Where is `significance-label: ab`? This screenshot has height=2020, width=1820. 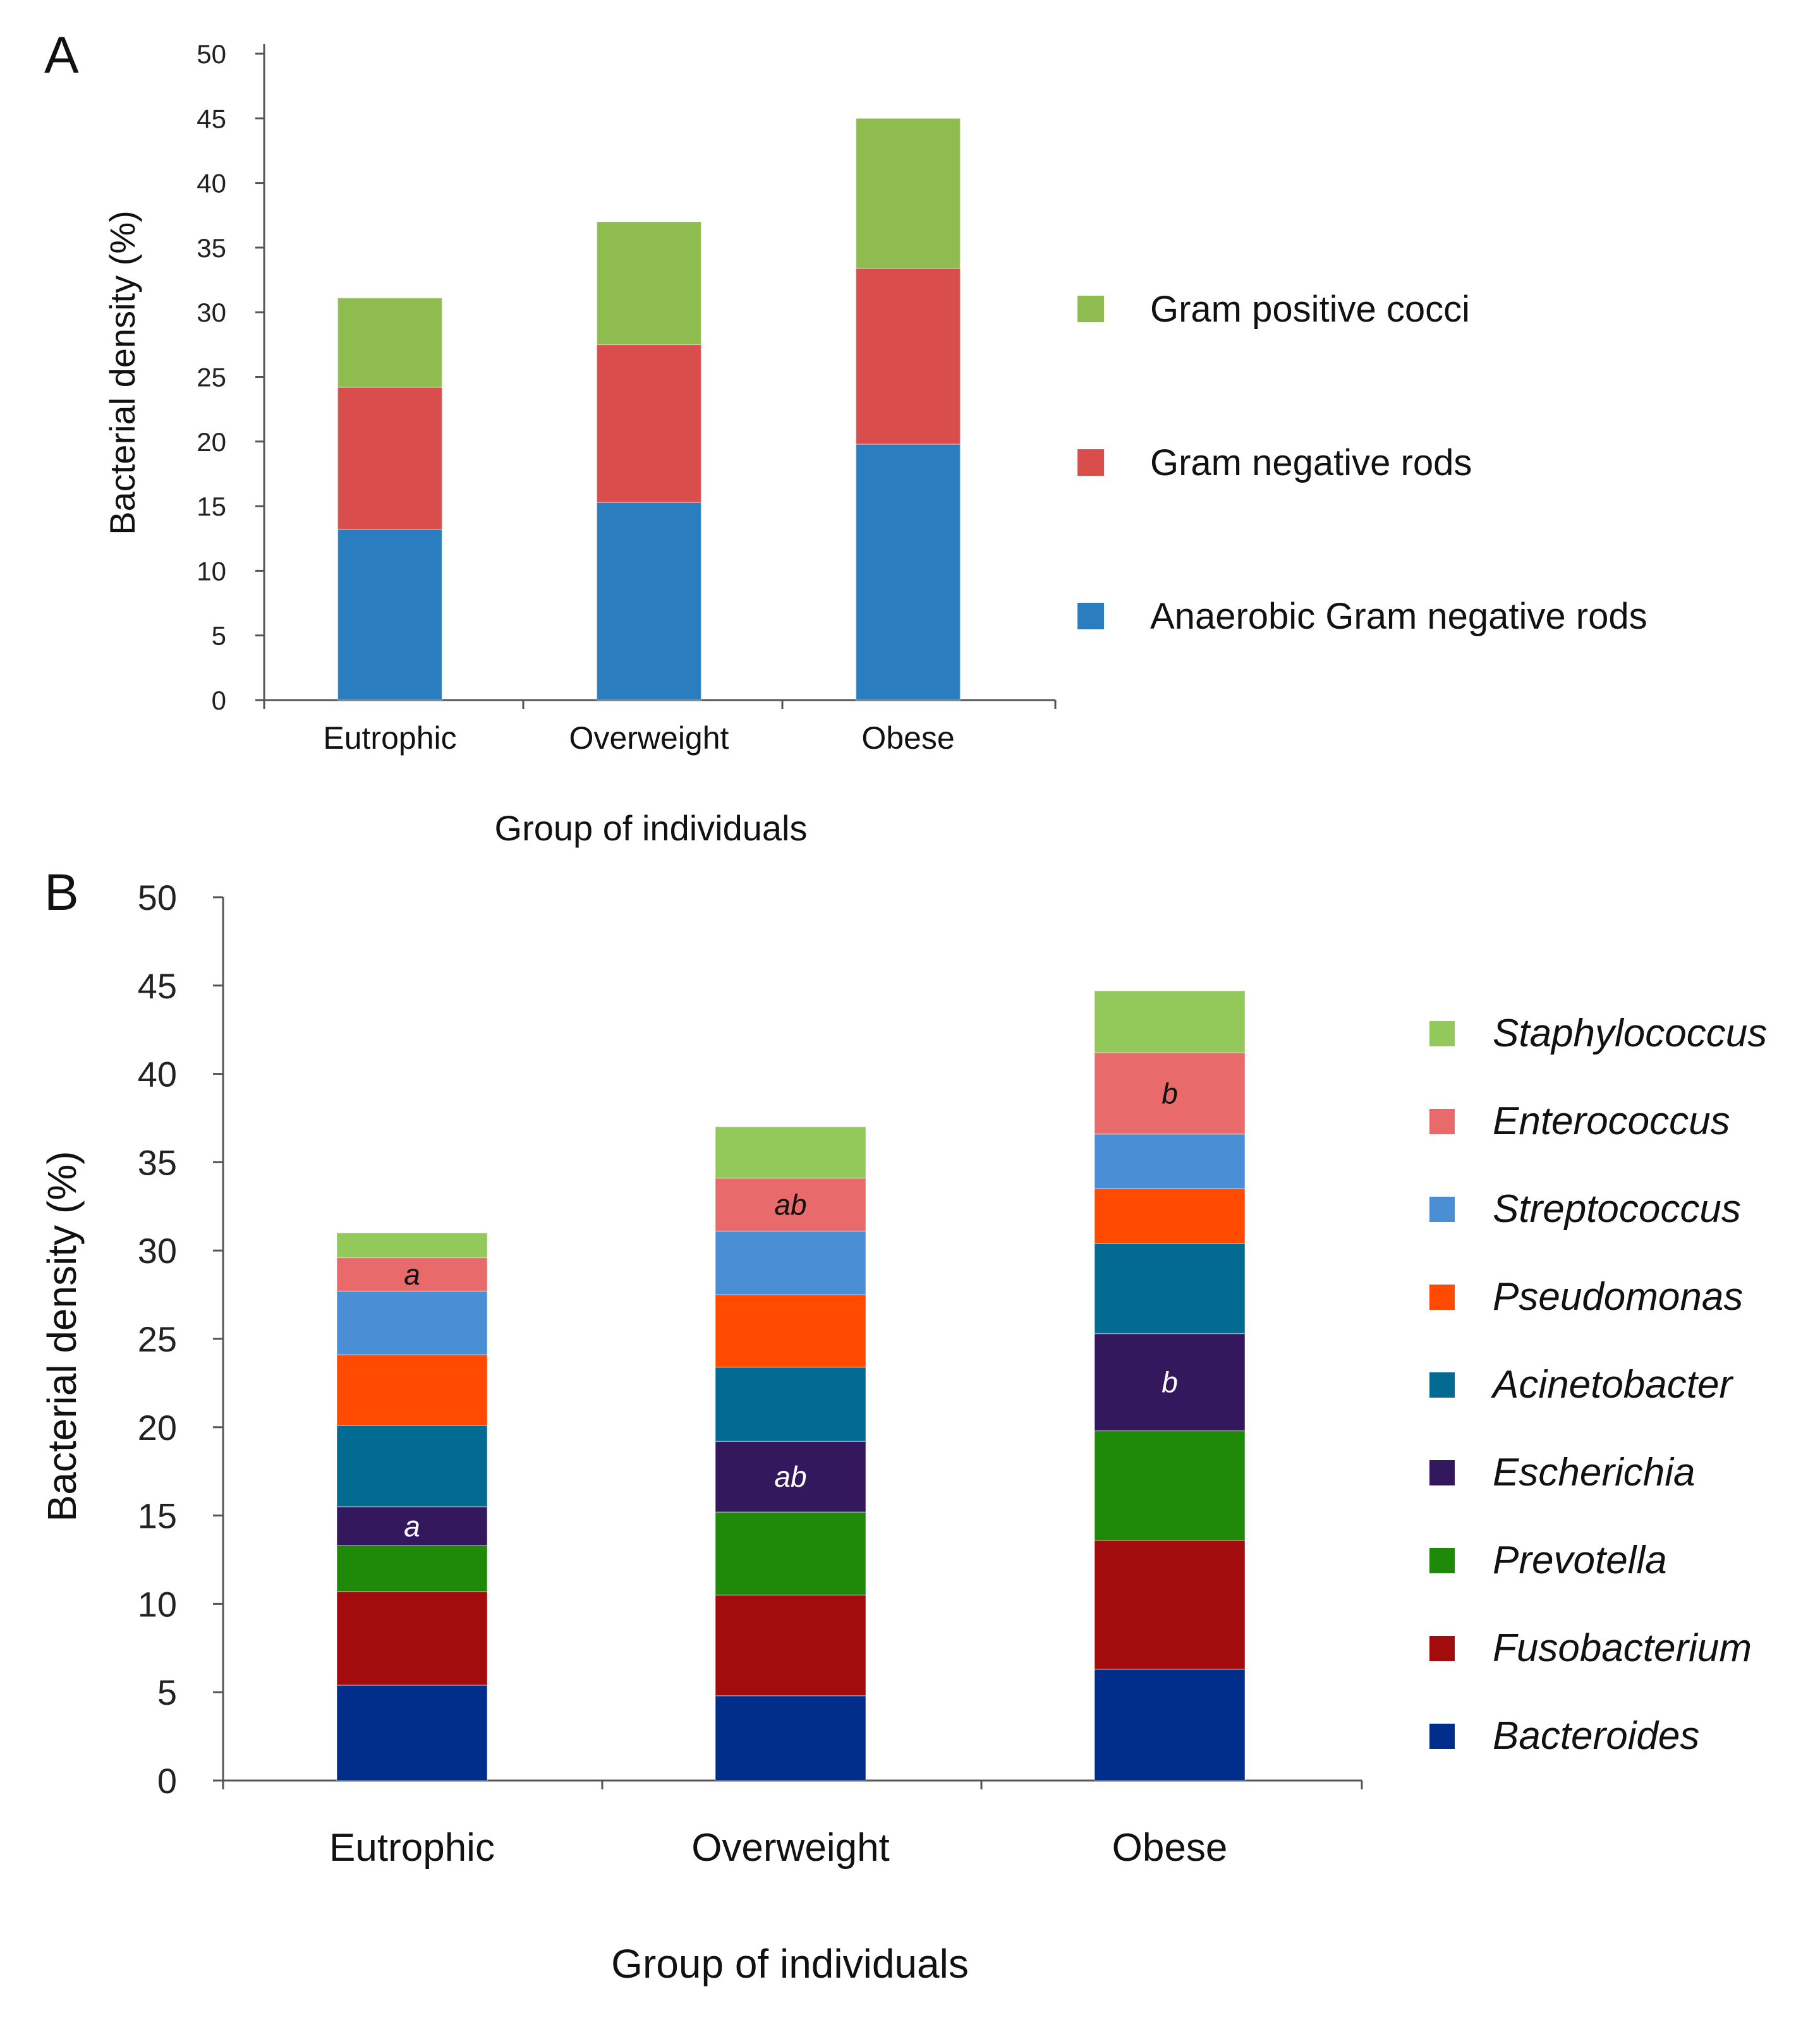
significance-label: ab is located at coordinates (790, 1476).